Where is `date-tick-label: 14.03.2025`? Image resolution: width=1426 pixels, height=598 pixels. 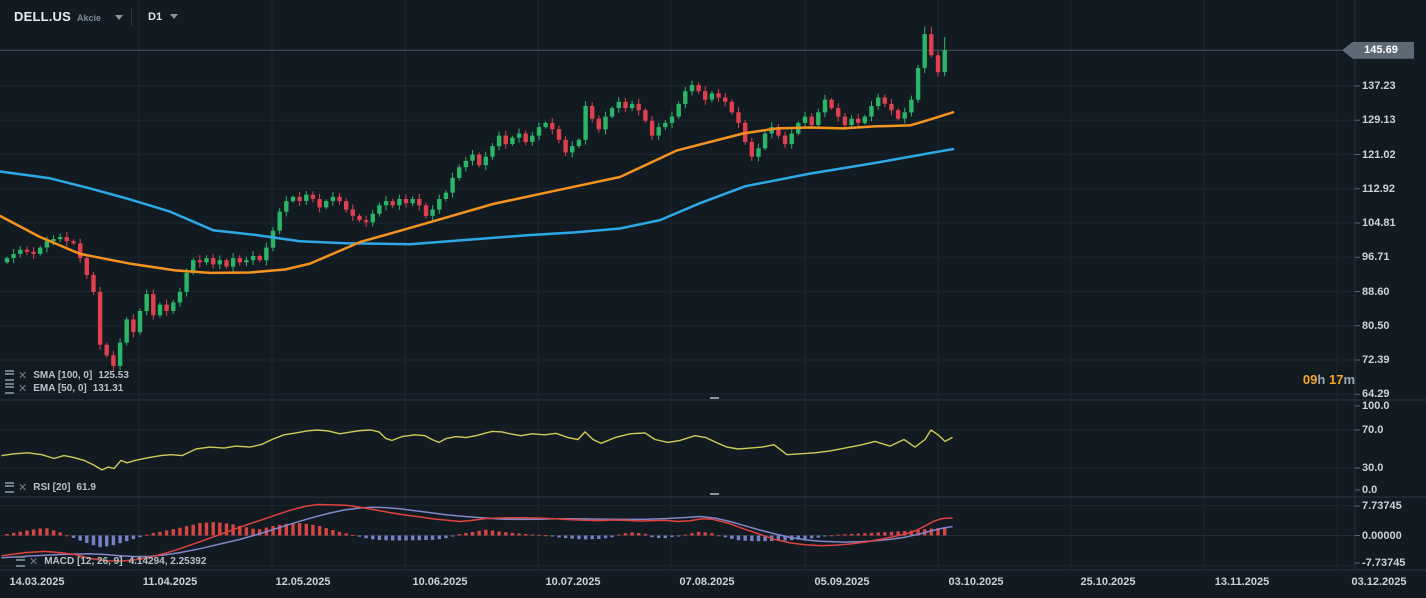
date-tick-label: 14.03.2025 is located at coordinates (37, 582).